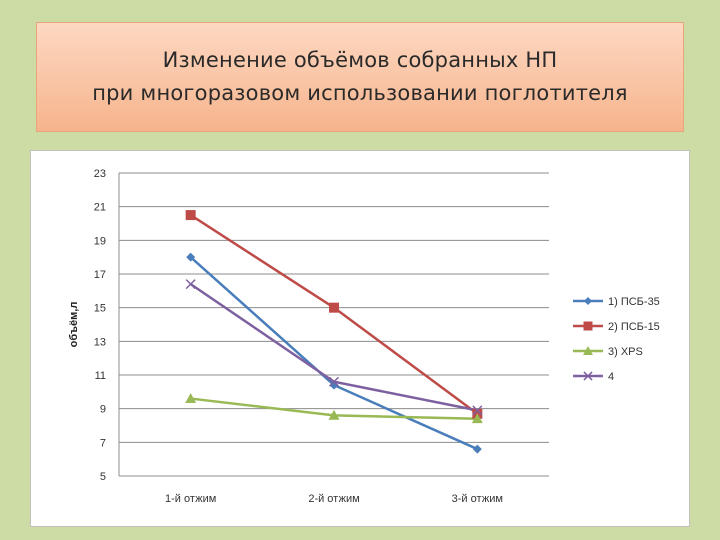 The image size is (720, 540). I want to click on y-tick-label: 23, so click(100, 174).